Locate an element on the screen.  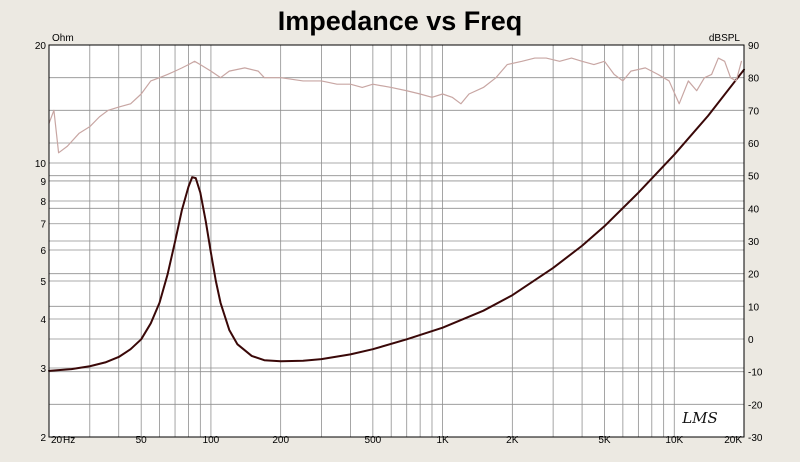
right-axis-unit: dBSPL is located at coordinates (725, 38).